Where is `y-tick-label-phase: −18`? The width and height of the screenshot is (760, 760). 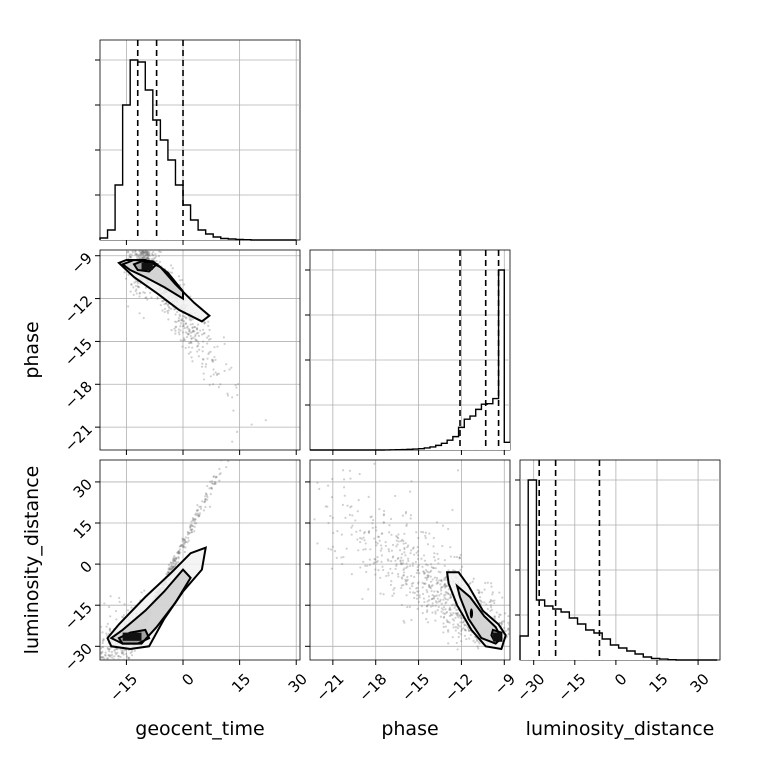 y-tick-label-phase: −18 is located at coordinates (78, 395).